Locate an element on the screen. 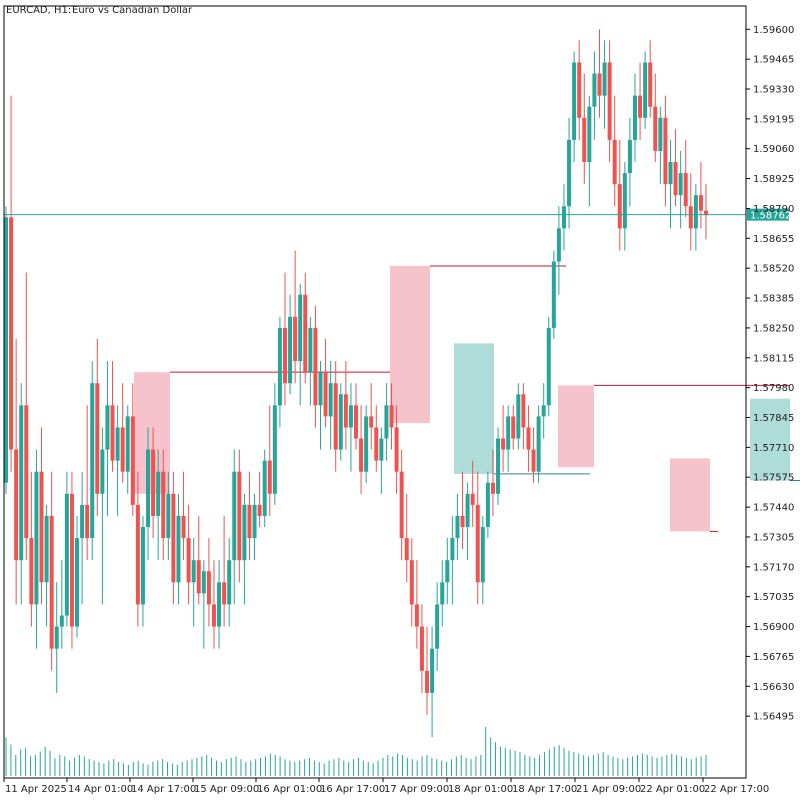  y-tick-label: 1.58925 is located at coordinates (773, 179).